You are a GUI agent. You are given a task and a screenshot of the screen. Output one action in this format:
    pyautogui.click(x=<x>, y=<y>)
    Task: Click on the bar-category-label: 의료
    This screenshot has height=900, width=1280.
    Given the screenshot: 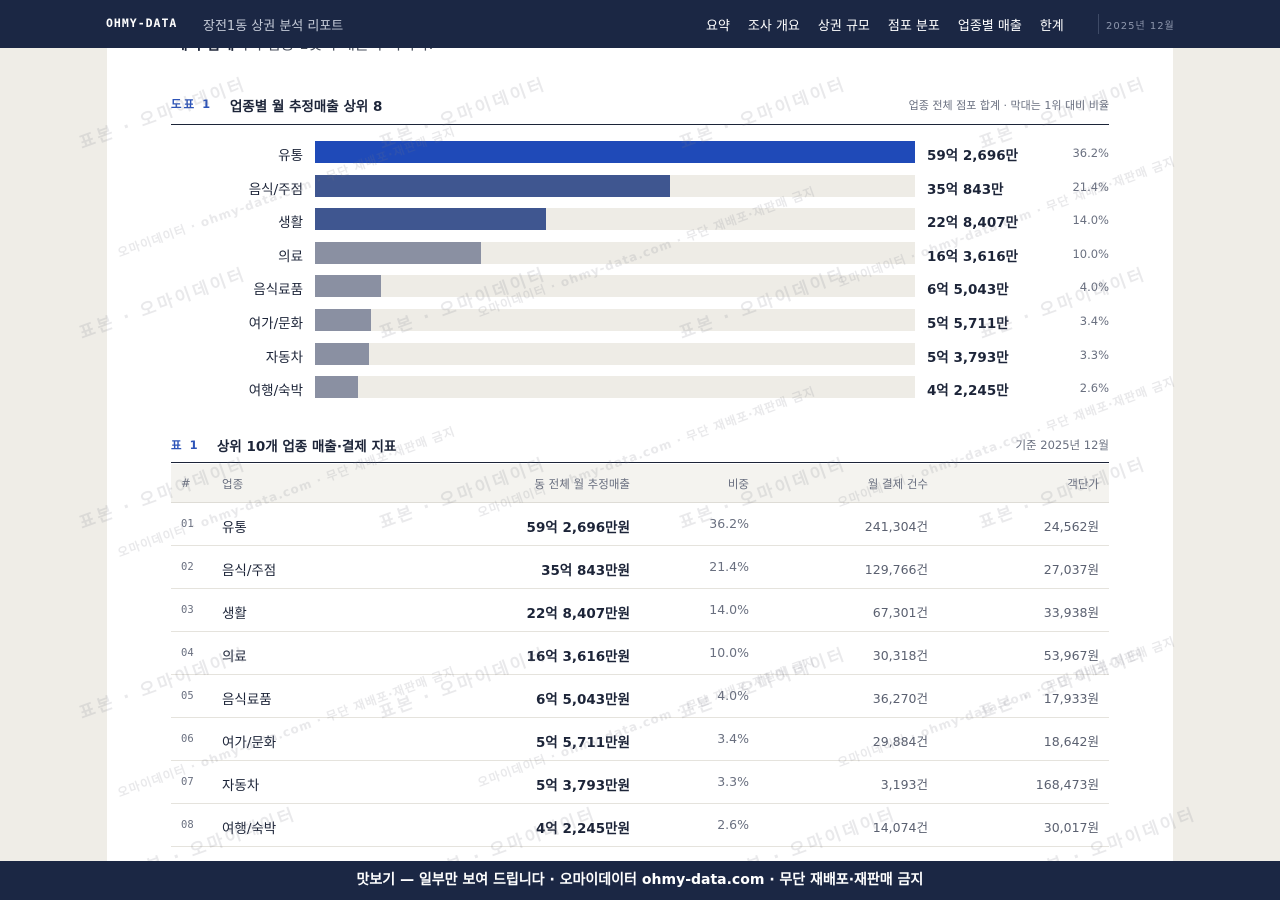 What is the action you would take?
    pyautogui.click(x=290, y=257)
    